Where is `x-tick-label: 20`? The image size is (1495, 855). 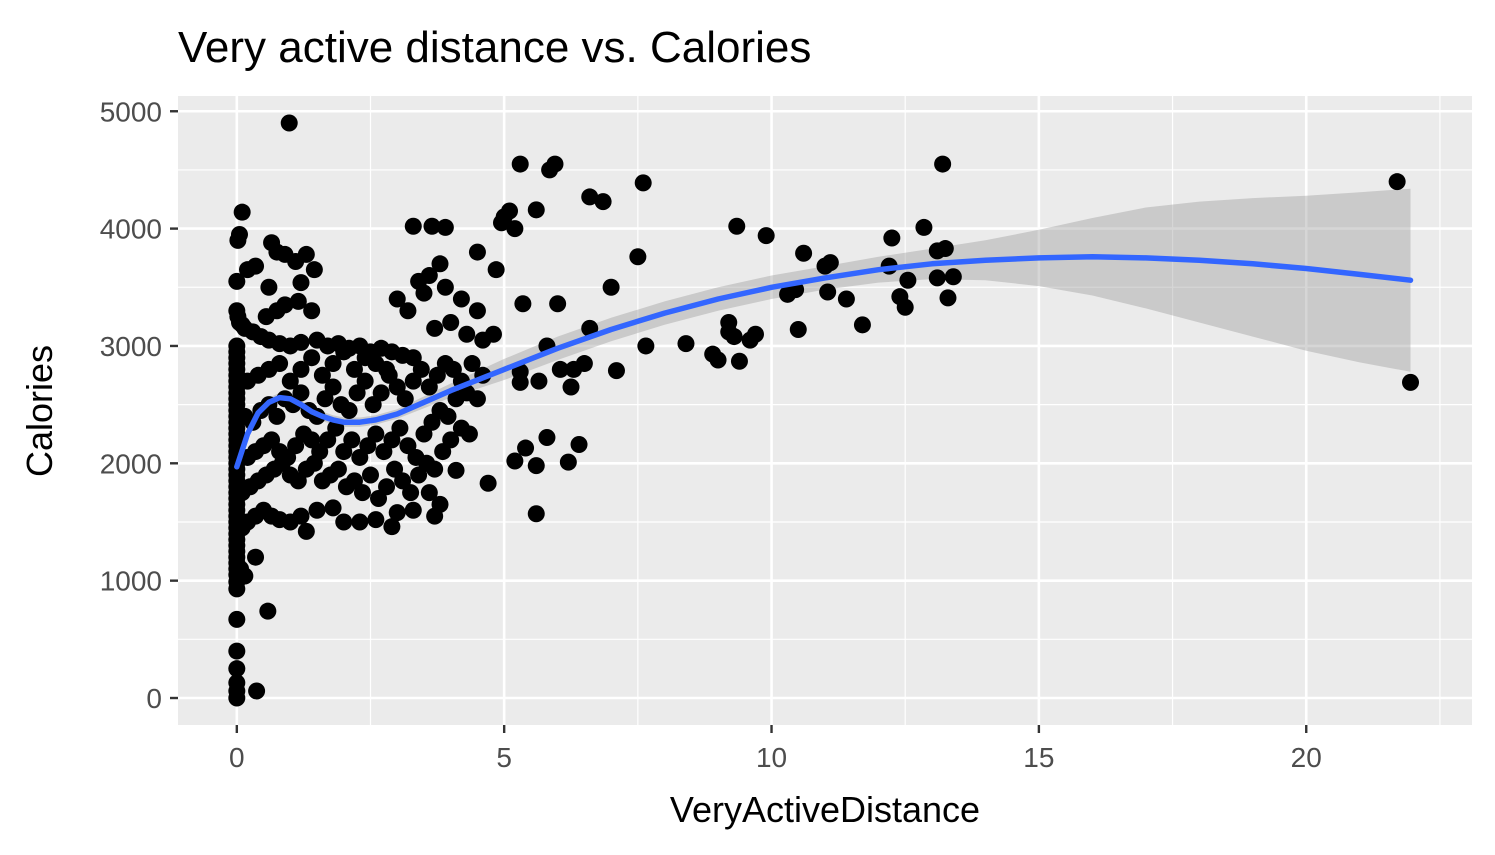
x-tick-label: 20 is located at coordinates (1306, 757).